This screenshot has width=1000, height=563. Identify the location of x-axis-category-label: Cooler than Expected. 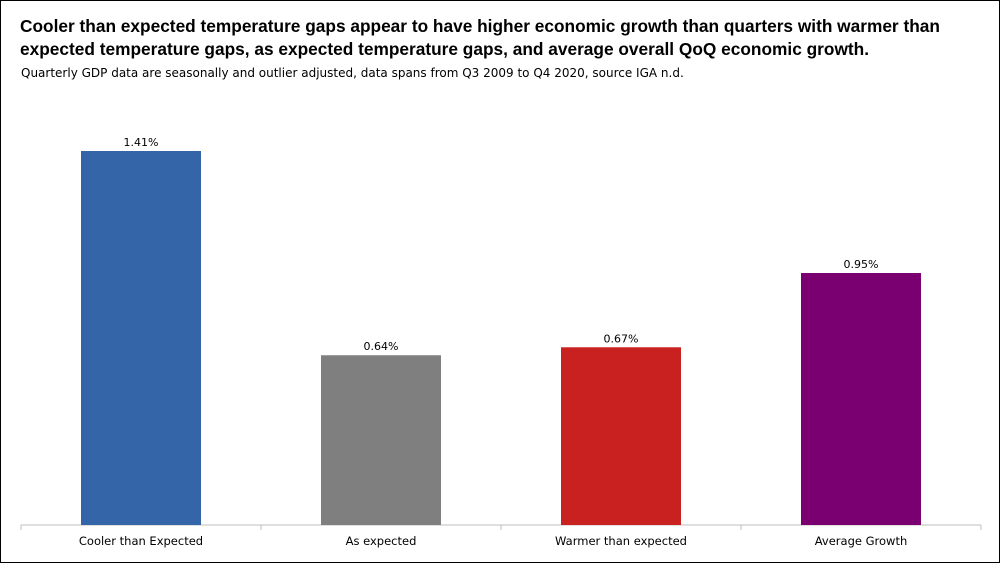
(141, 541).